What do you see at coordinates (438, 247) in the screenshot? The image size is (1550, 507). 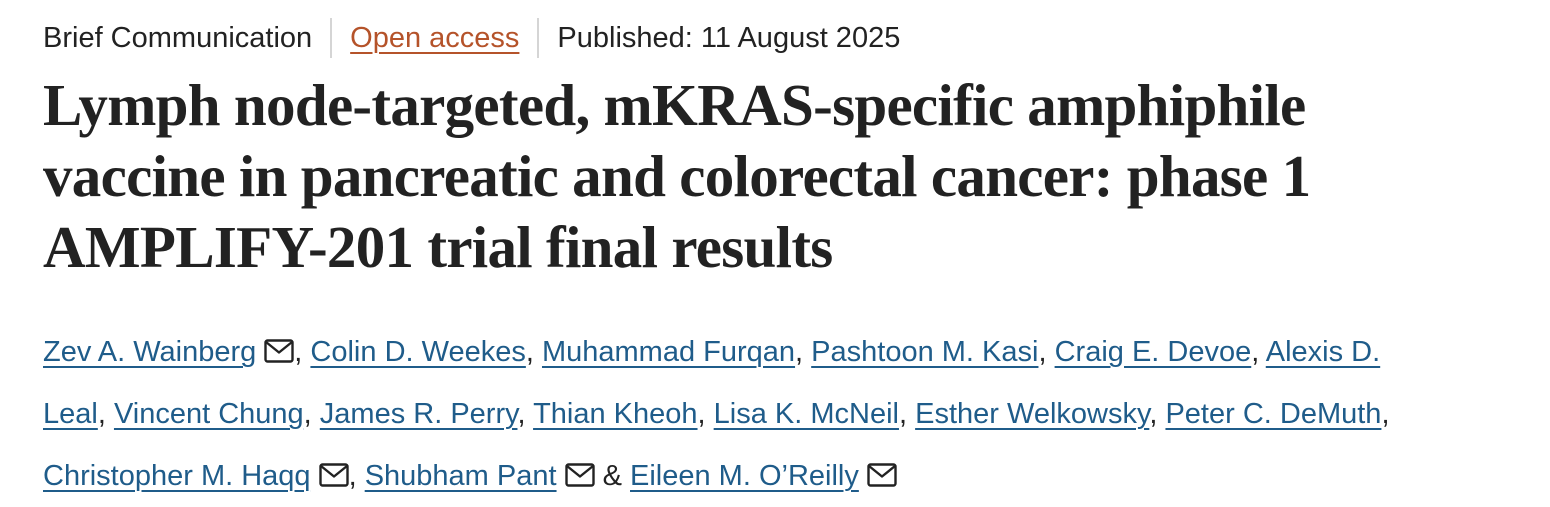 I see `title-line: AMPLIFY-201 trial final results` at bounding box center [438, 247].